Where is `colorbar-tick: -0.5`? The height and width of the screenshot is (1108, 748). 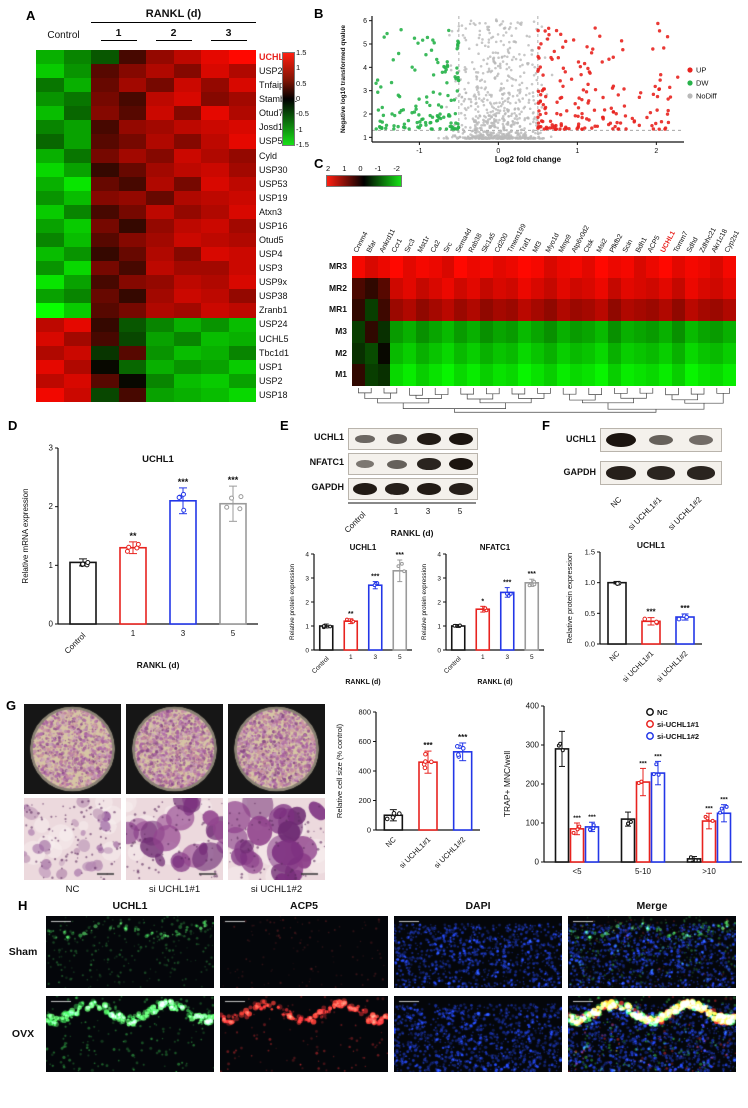
colorbar-tick: -0.5 is located at coordinates (302, 114).